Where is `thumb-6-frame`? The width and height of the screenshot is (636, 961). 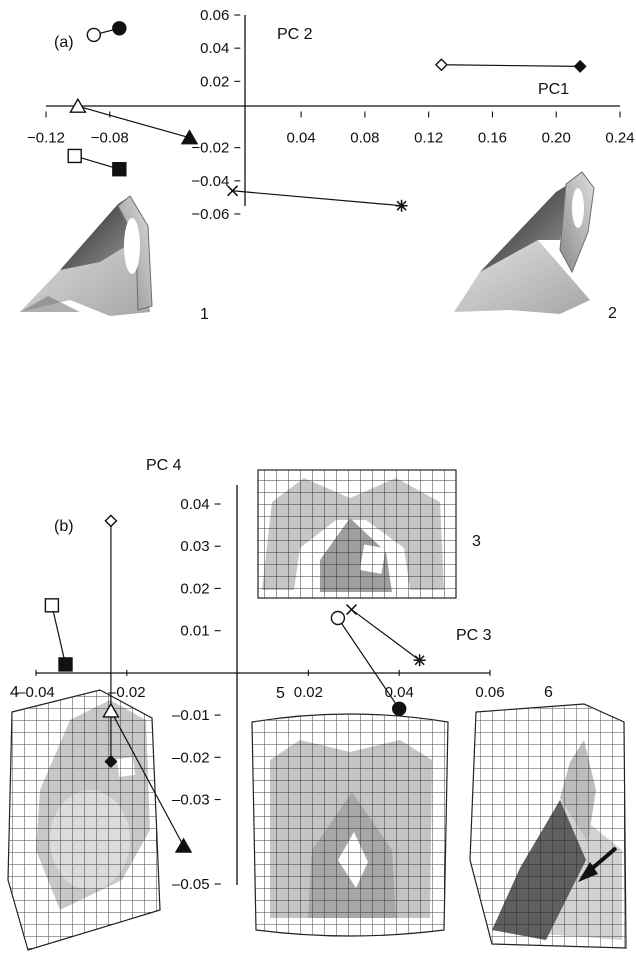 thumb-6-frame is located at coordinates (548, 826).